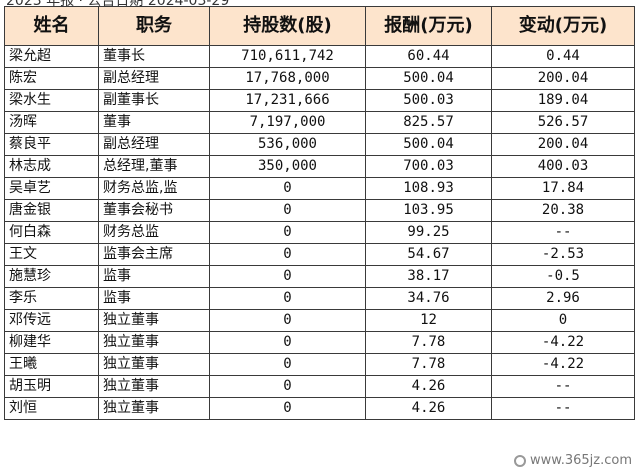 Image resolution: width=640 pixels, height=472 pixels. I want to click on cell-change: 0.44, so click(563, 56).